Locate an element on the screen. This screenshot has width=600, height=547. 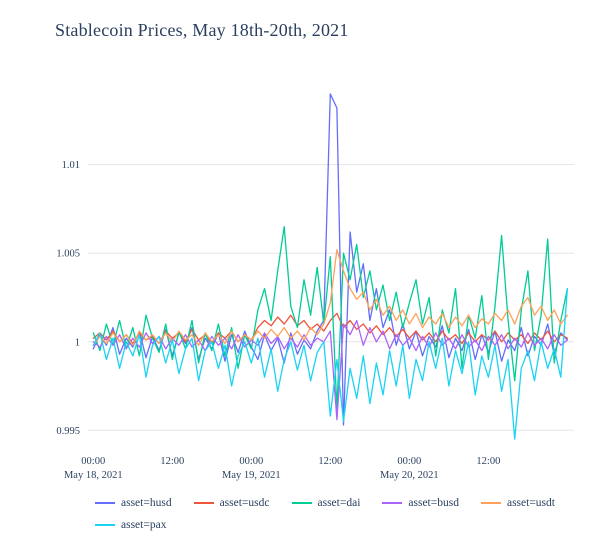
legend-line-swatch-husd is located at coordinates (105, 503).